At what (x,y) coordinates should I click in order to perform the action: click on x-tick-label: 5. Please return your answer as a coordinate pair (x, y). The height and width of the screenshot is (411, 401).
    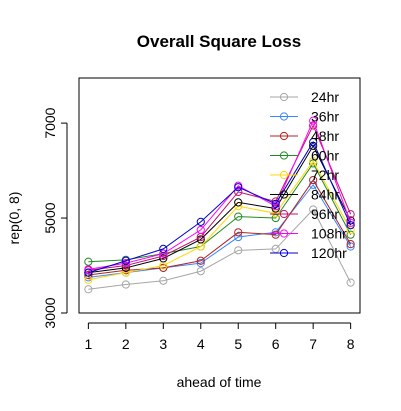
    Looking at the image, I should click on (238, 344).